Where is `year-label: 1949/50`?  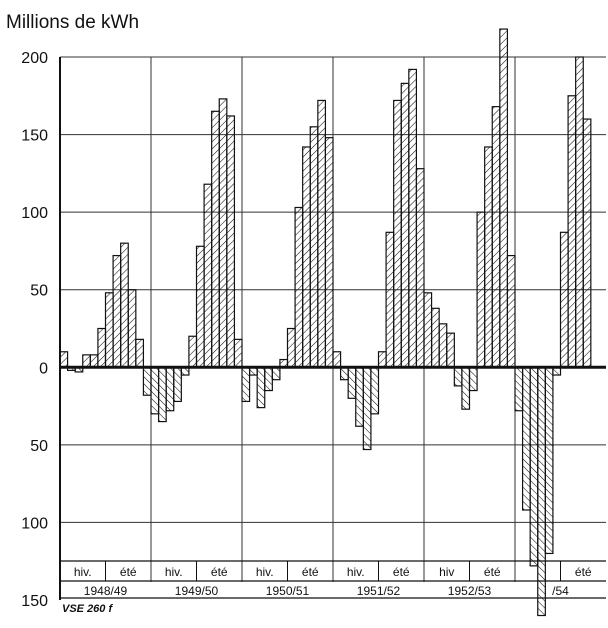 year-label: 1949/50 is located at coordinates (197, 591).